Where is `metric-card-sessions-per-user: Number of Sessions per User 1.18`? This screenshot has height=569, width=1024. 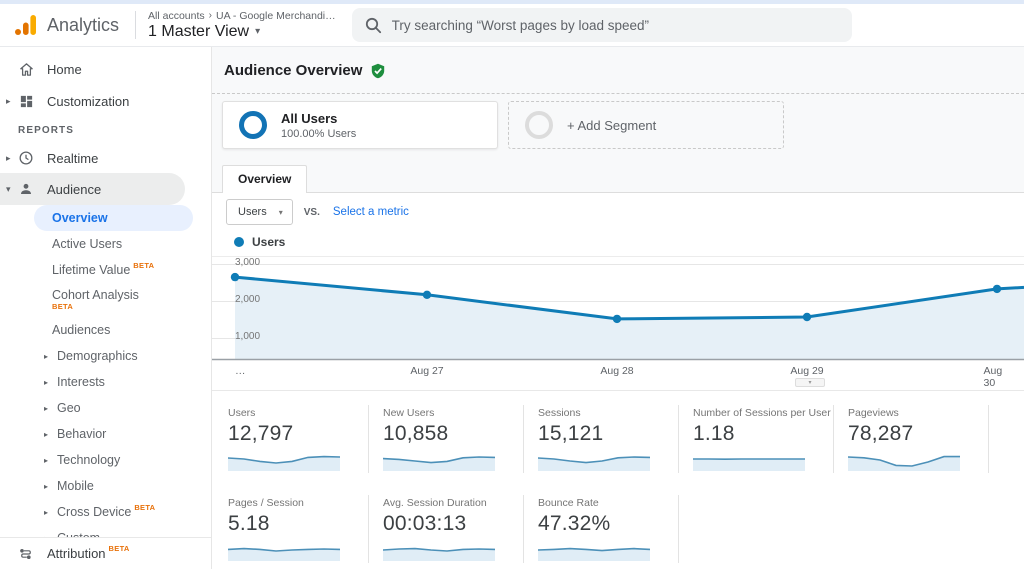 metric-card-sessions-per-user: Number of Sessions per User 1.18 is located at coordinates (756, 439).